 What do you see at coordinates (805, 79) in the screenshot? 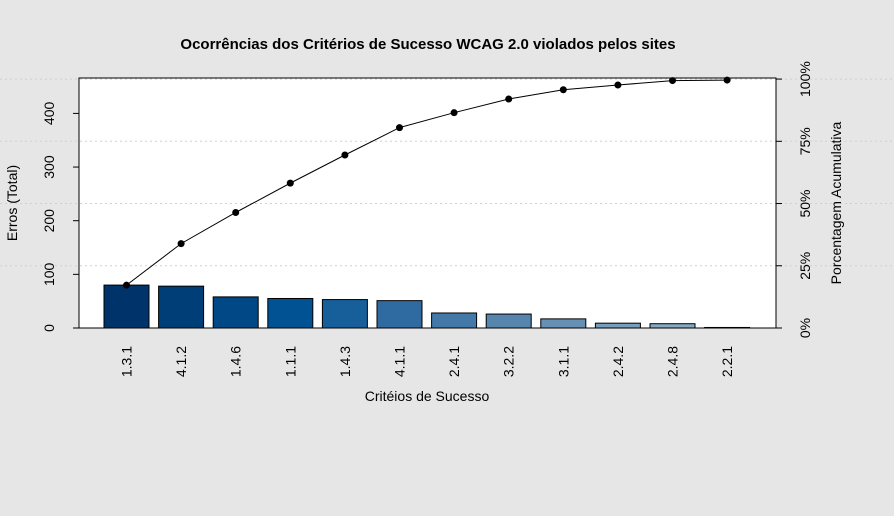
I see `y2-tick-label: 100%` at bounding box center [805, 79].